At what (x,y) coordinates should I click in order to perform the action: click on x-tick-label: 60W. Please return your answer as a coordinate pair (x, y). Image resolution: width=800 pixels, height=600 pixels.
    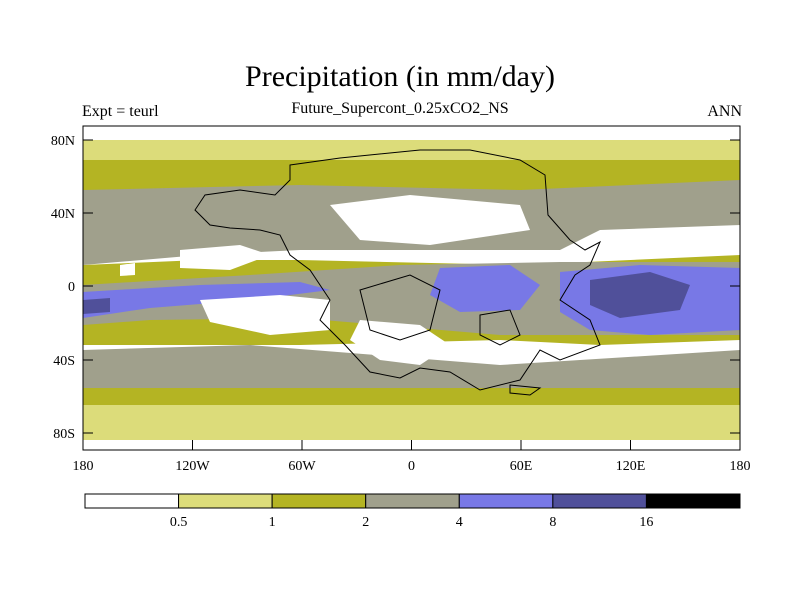
    Looking at the image, I should click on (302, 466).